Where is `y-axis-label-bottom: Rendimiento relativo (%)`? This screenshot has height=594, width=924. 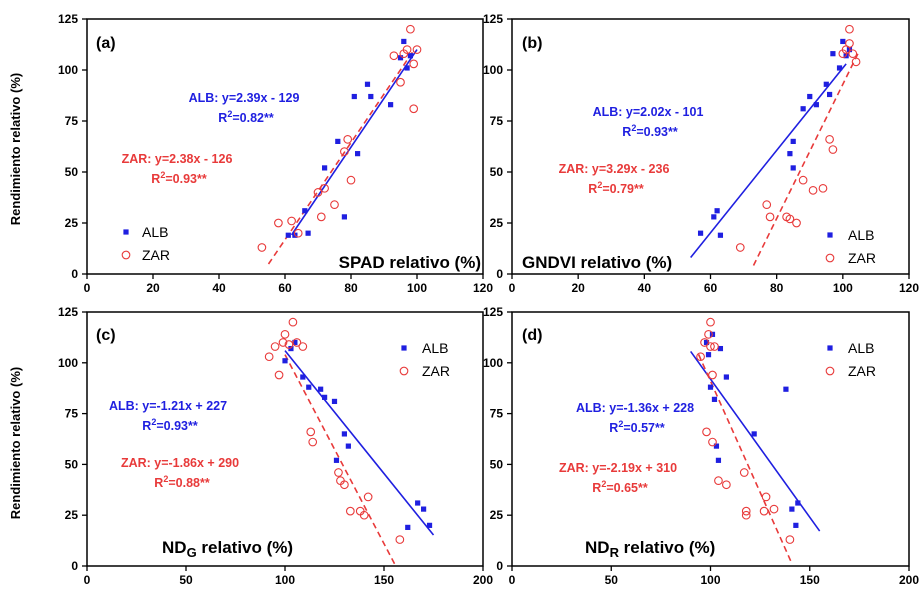 y-axis-label-bottom: Rendimiento relativo (%) is located at coordinates (15, 443).